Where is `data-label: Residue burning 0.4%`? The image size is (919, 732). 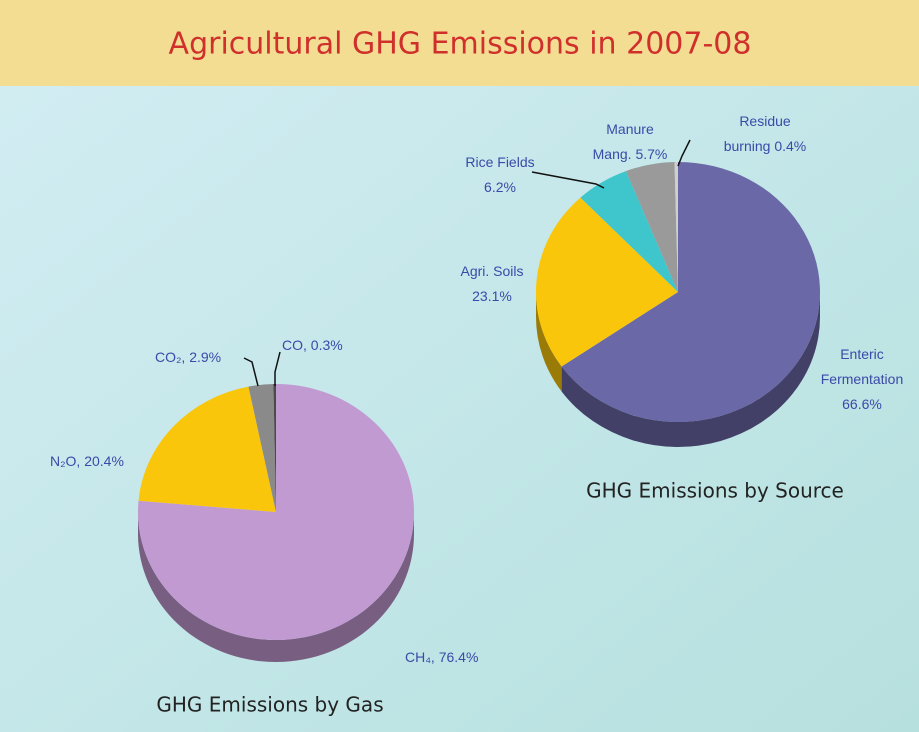
data-label: Residue burning 0.4% is located at coordinates (765, 133).